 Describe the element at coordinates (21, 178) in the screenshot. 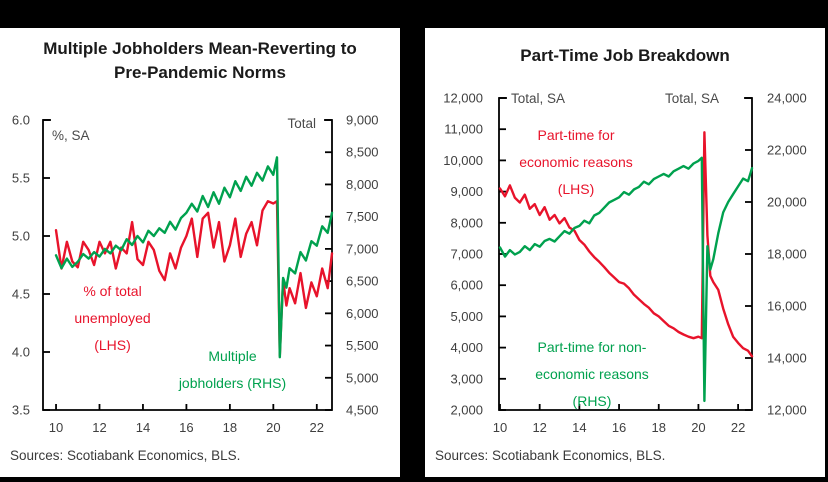

I see `svg-text: 5.5` at that location.